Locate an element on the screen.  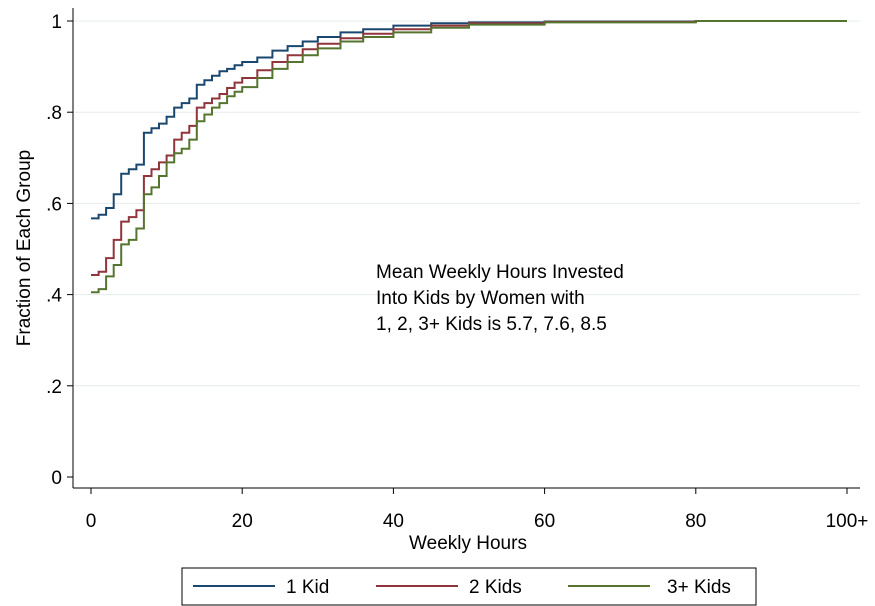
y-tick-label-1: .2 is located at coordinates (54, 387).